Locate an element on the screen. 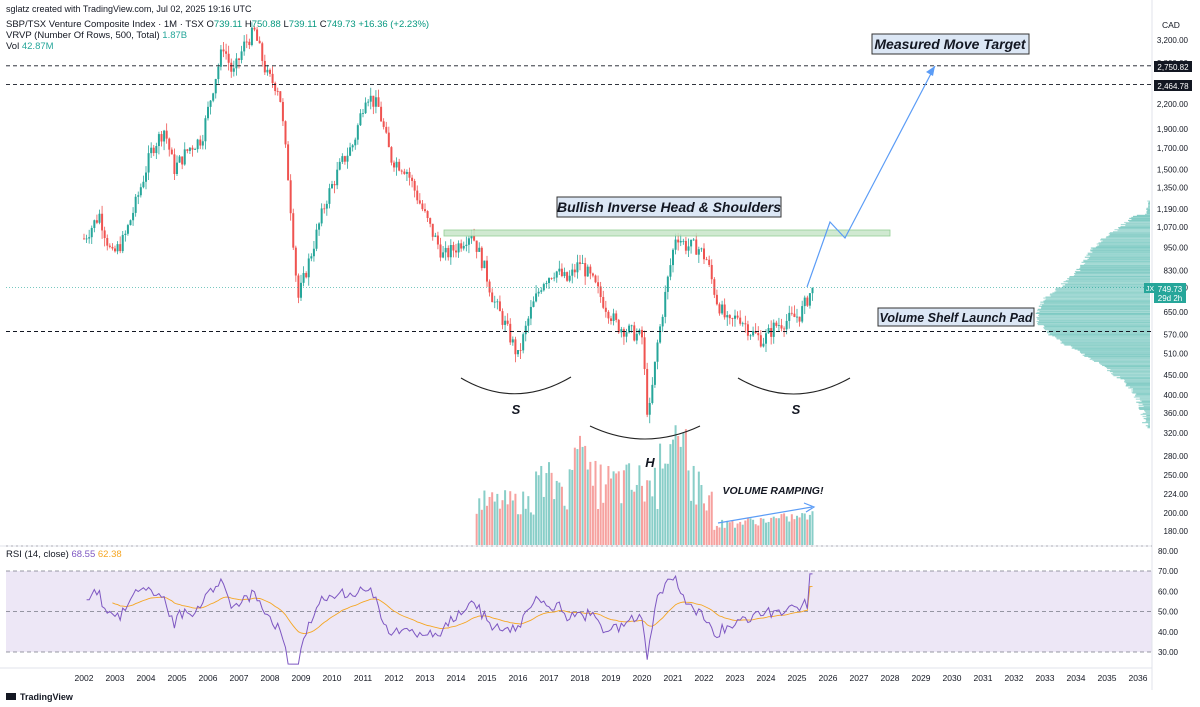  measured-move-arrowhead is located at coordinates (930, 71).